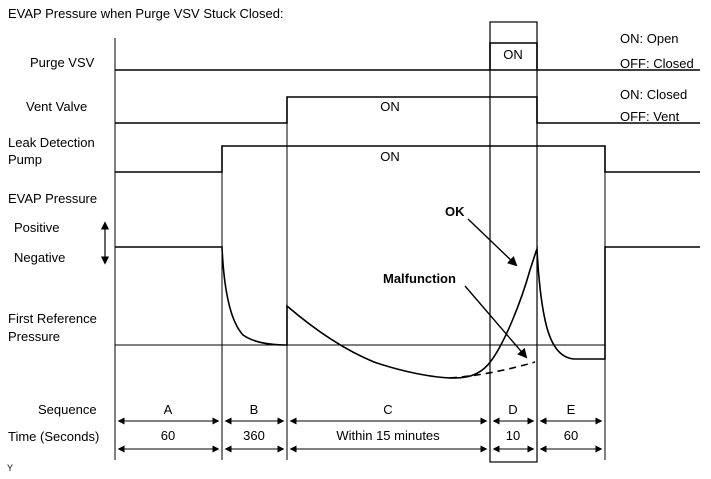 The height and width of the screenshot is (479, 711). I want to click on sequence-phase-d: D, so click(513, 409).